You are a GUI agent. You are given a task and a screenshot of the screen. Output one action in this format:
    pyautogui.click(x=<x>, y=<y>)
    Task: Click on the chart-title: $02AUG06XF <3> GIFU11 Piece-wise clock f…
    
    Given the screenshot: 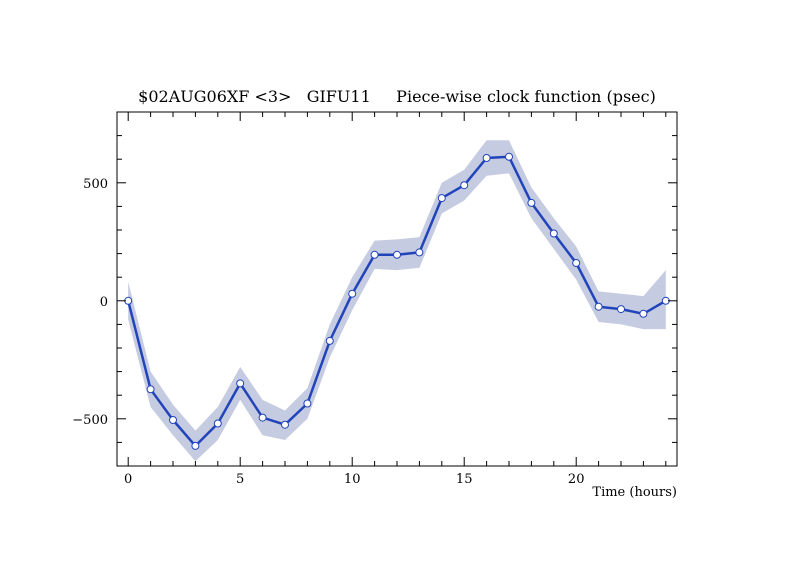 What is the action you would take?
    pyautogui.click(x=397, y=96)
    